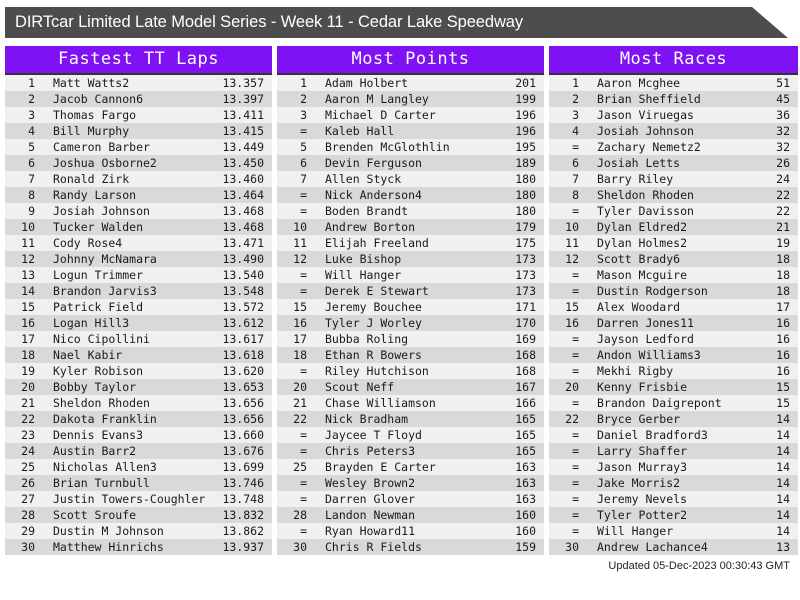  I want to click on table-row: 21 Chase Williamson 166, so click(410, 403).